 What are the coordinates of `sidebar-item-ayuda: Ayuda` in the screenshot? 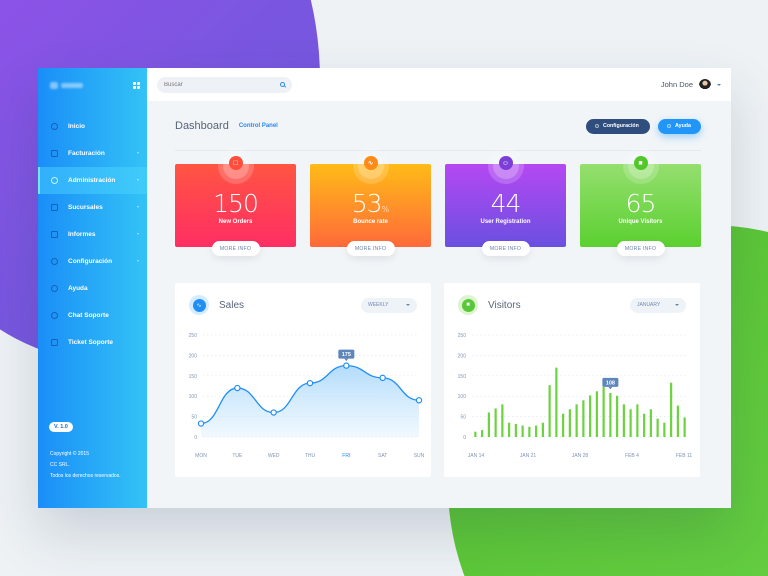 It's located at (92, 288).